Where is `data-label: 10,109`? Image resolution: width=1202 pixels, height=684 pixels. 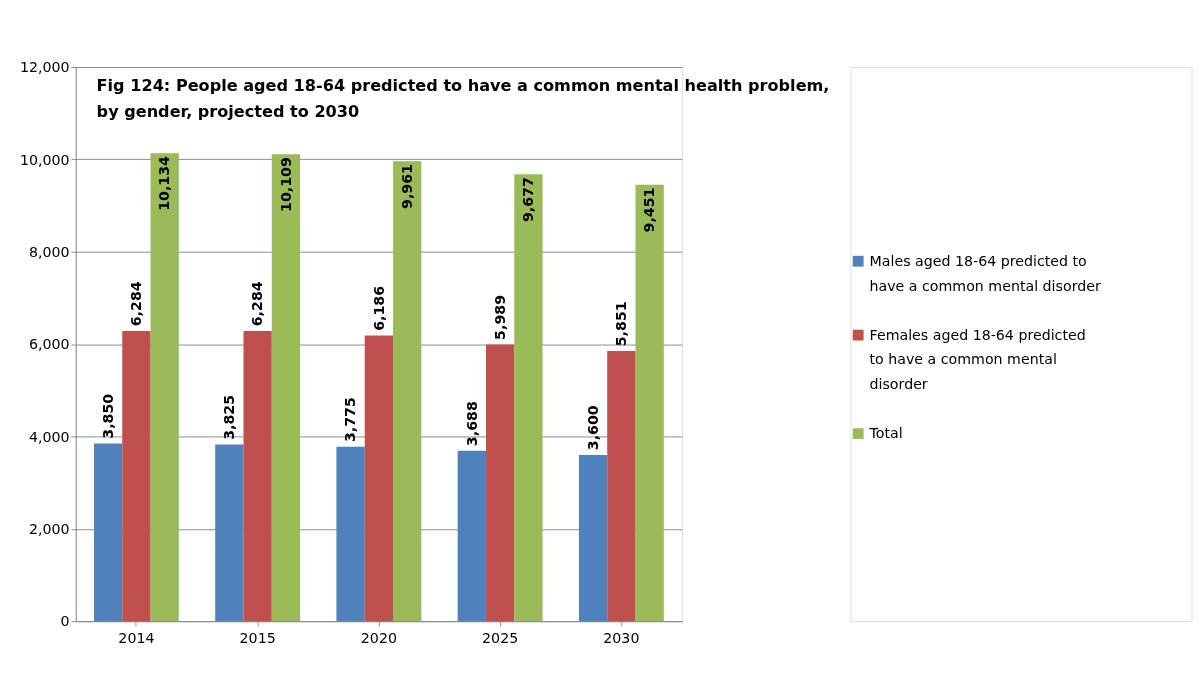
data-label: 10,109 is located at coordinates (285, 184).